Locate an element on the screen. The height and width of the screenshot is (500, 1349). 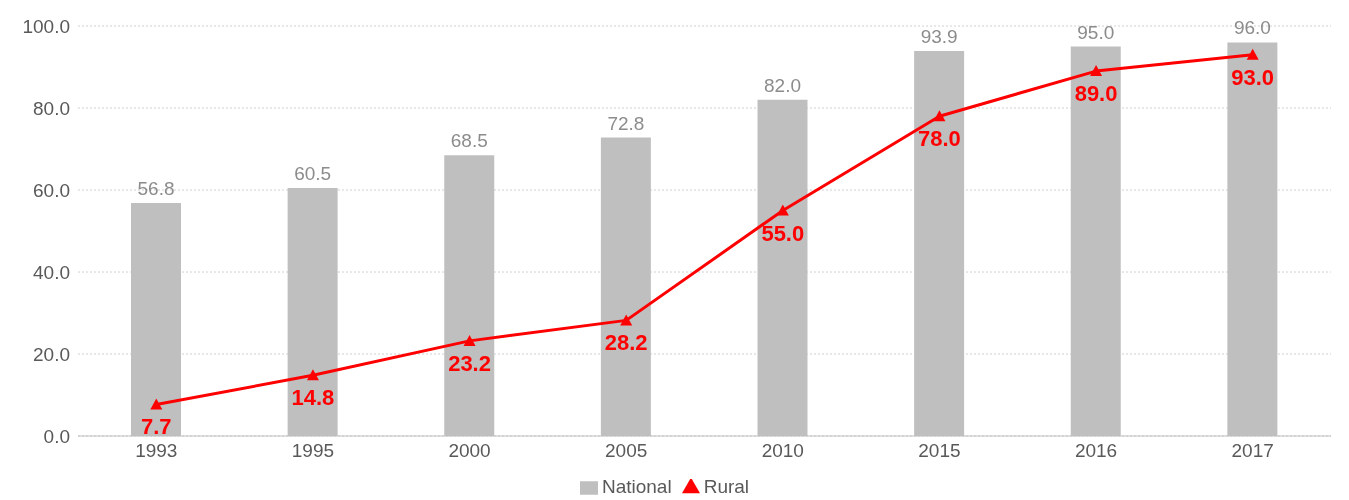
y-tick-label: 20.0 is located at coordinates (51, 354).